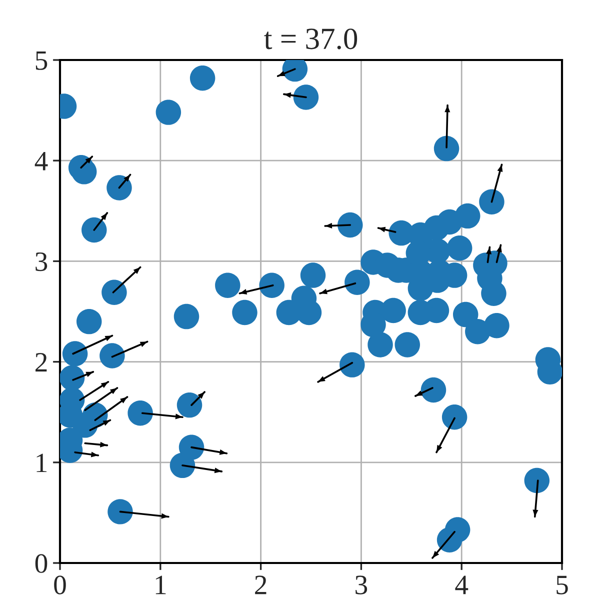 This screenshot has height=613, width=590. I want to click on y-tick-label: 5, so click(42, 60).